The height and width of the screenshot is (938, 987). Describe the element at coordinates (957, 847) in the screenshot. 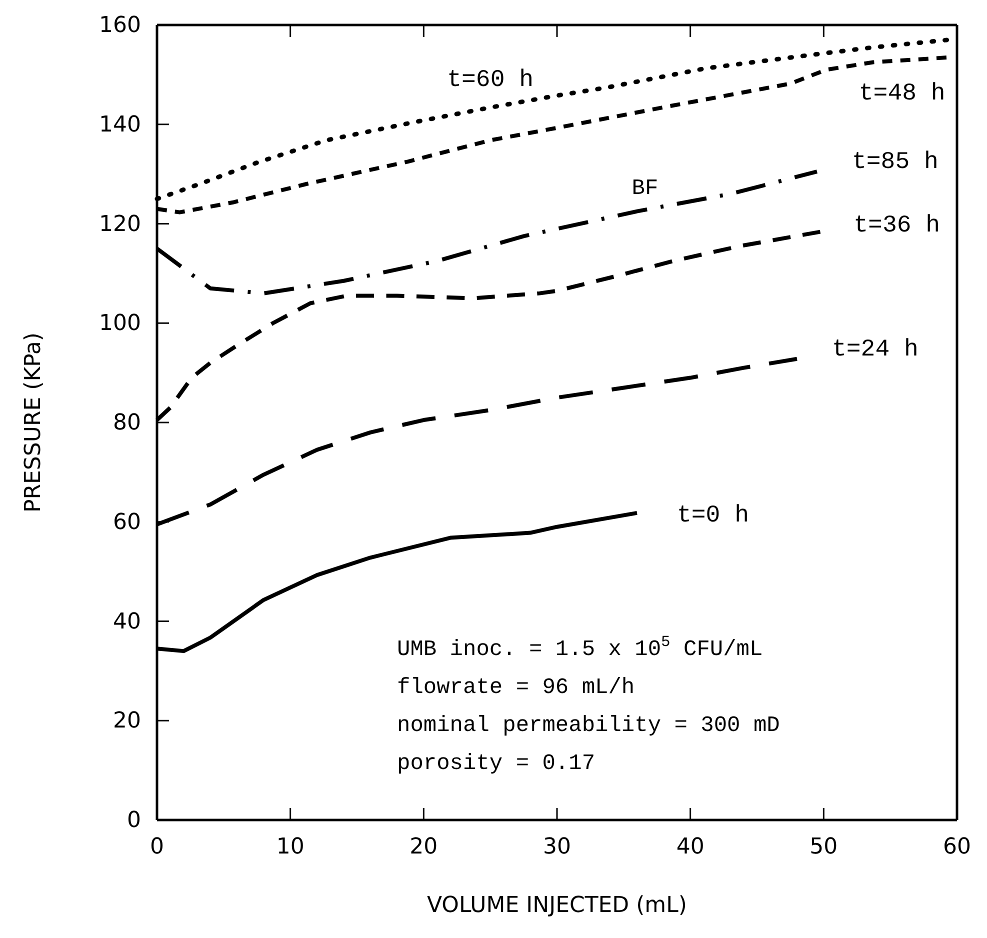

I see `x-tick-label: 60` at that location.